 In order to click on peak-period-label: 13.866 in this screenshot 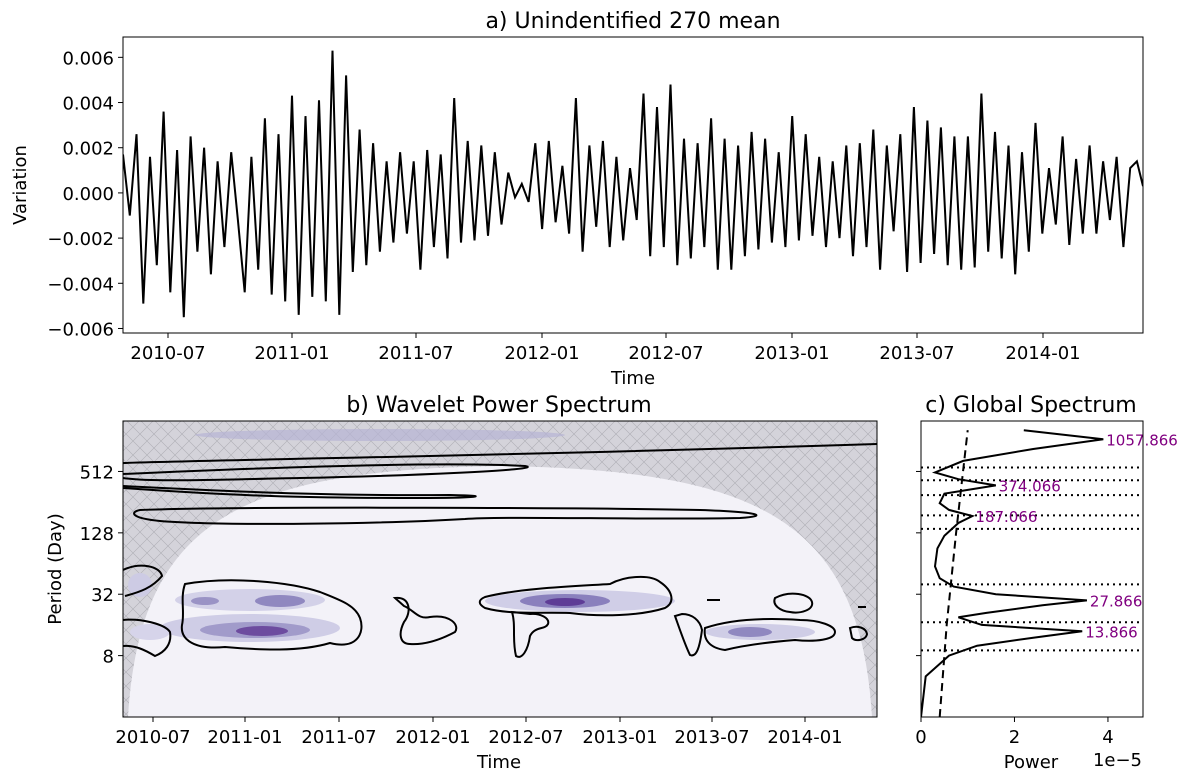, I will do `click(1111, 632)`.